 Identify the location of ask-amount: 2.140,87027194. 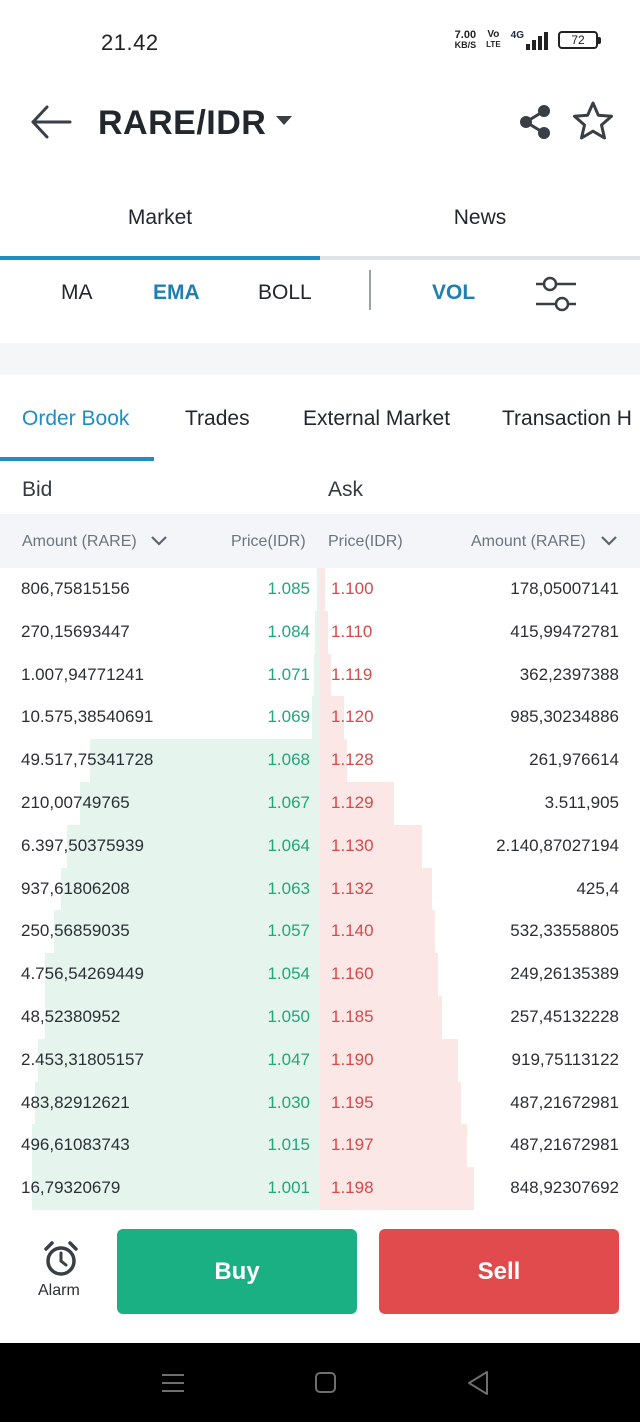
(557, 845).